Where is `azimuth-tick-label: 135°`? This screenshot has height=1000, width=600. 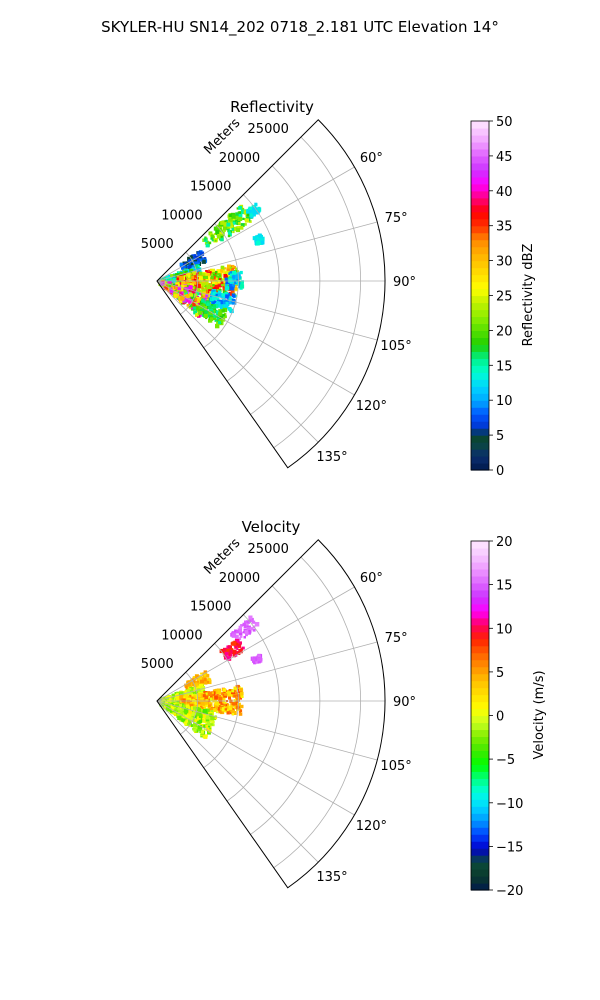
azimuth-tick-label: 135° is located at coordinates (331, 877).